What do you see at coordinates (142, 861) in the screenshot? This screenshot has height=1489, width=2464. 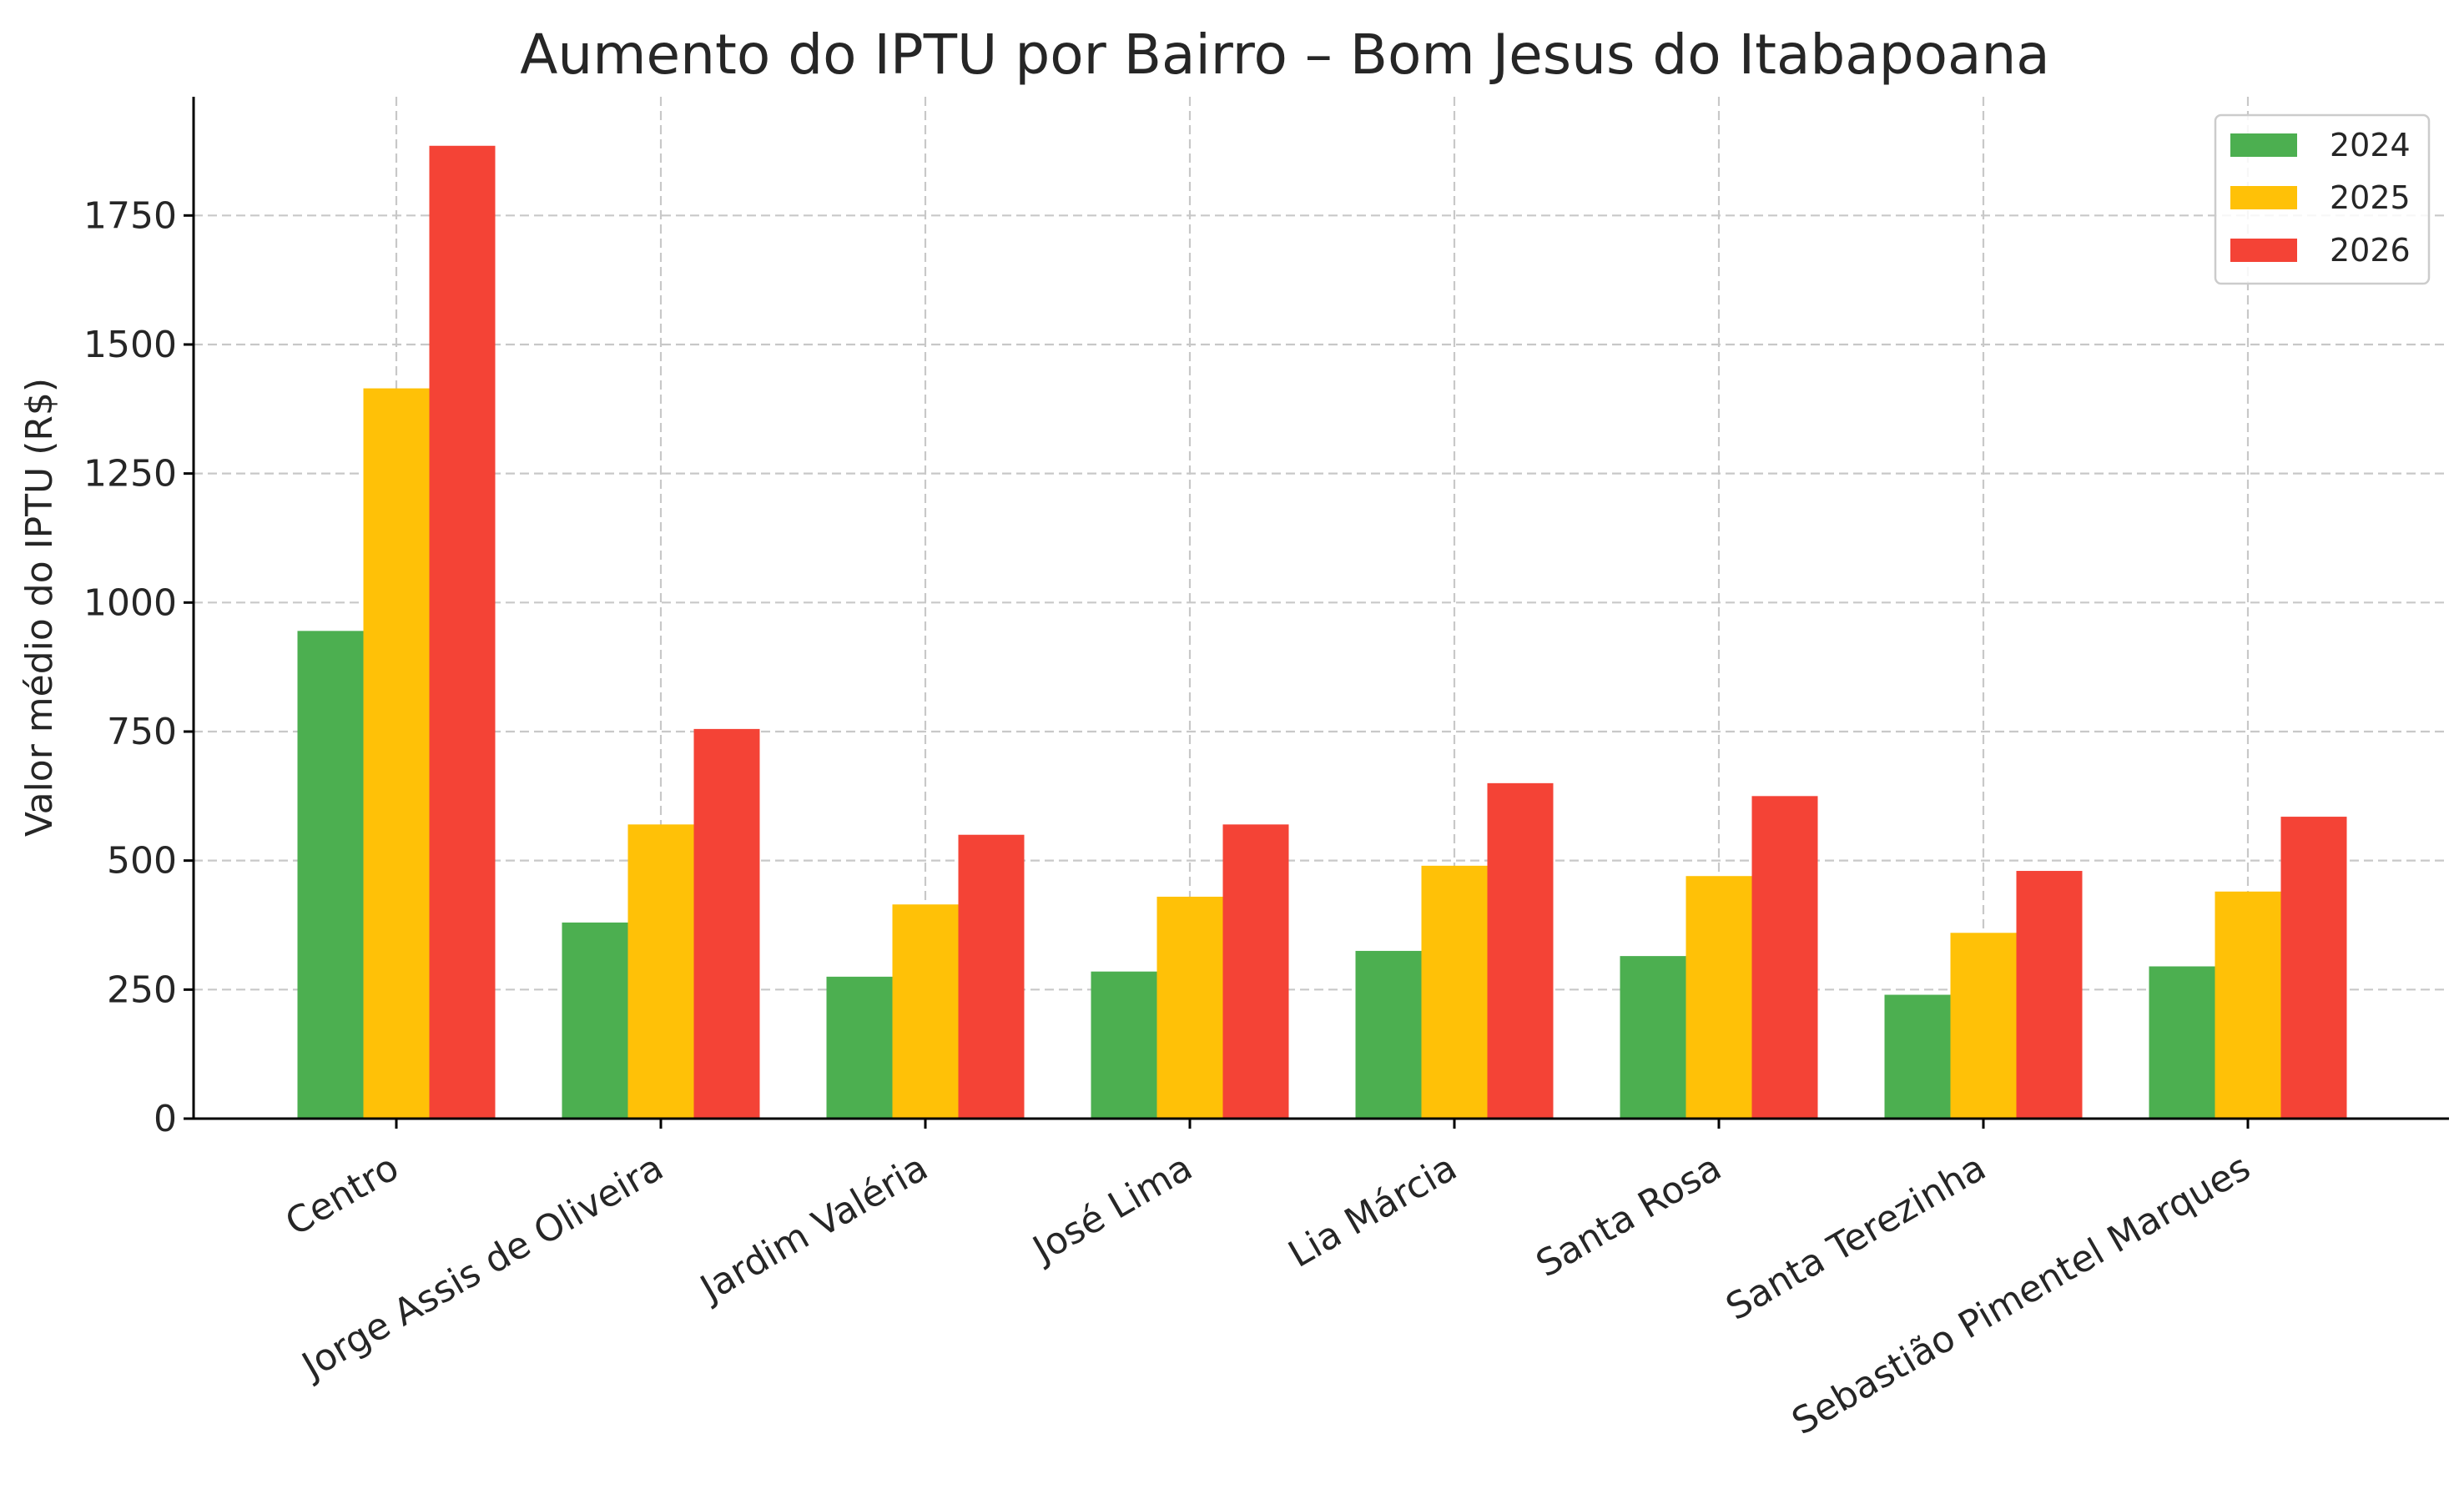 I see `y-tick-label: 500` at bounding box center [142, 861].